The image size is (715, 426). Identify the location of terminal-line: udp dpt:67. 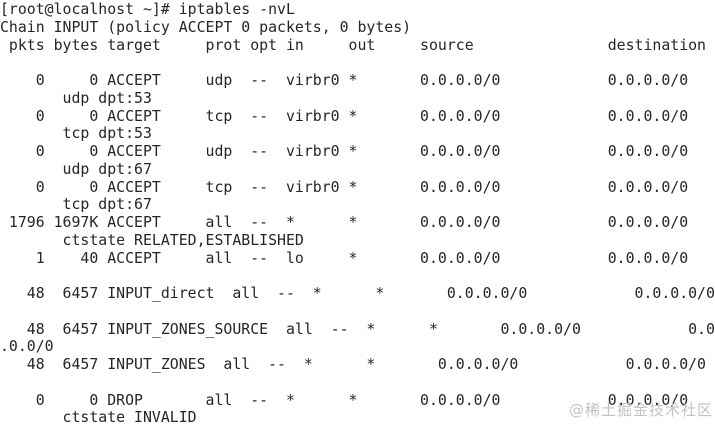
(76, 168).